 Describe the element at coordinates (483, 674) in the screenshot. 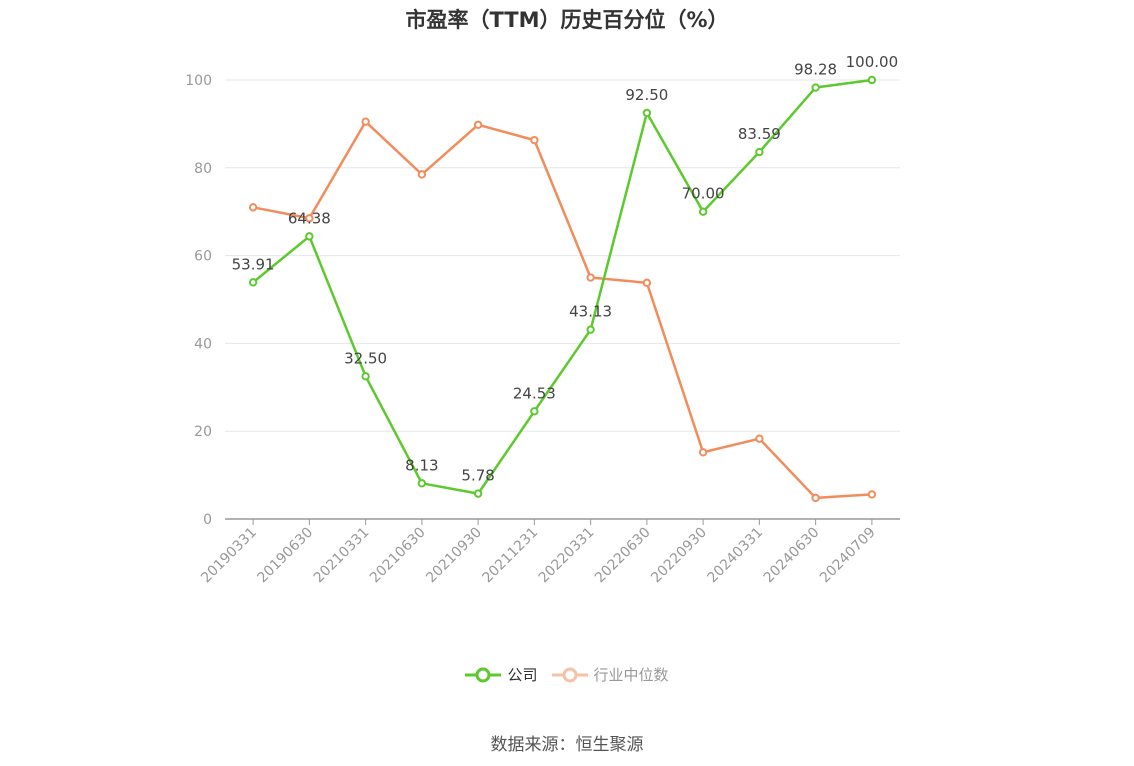

I see `company-legend-icon` at that location.